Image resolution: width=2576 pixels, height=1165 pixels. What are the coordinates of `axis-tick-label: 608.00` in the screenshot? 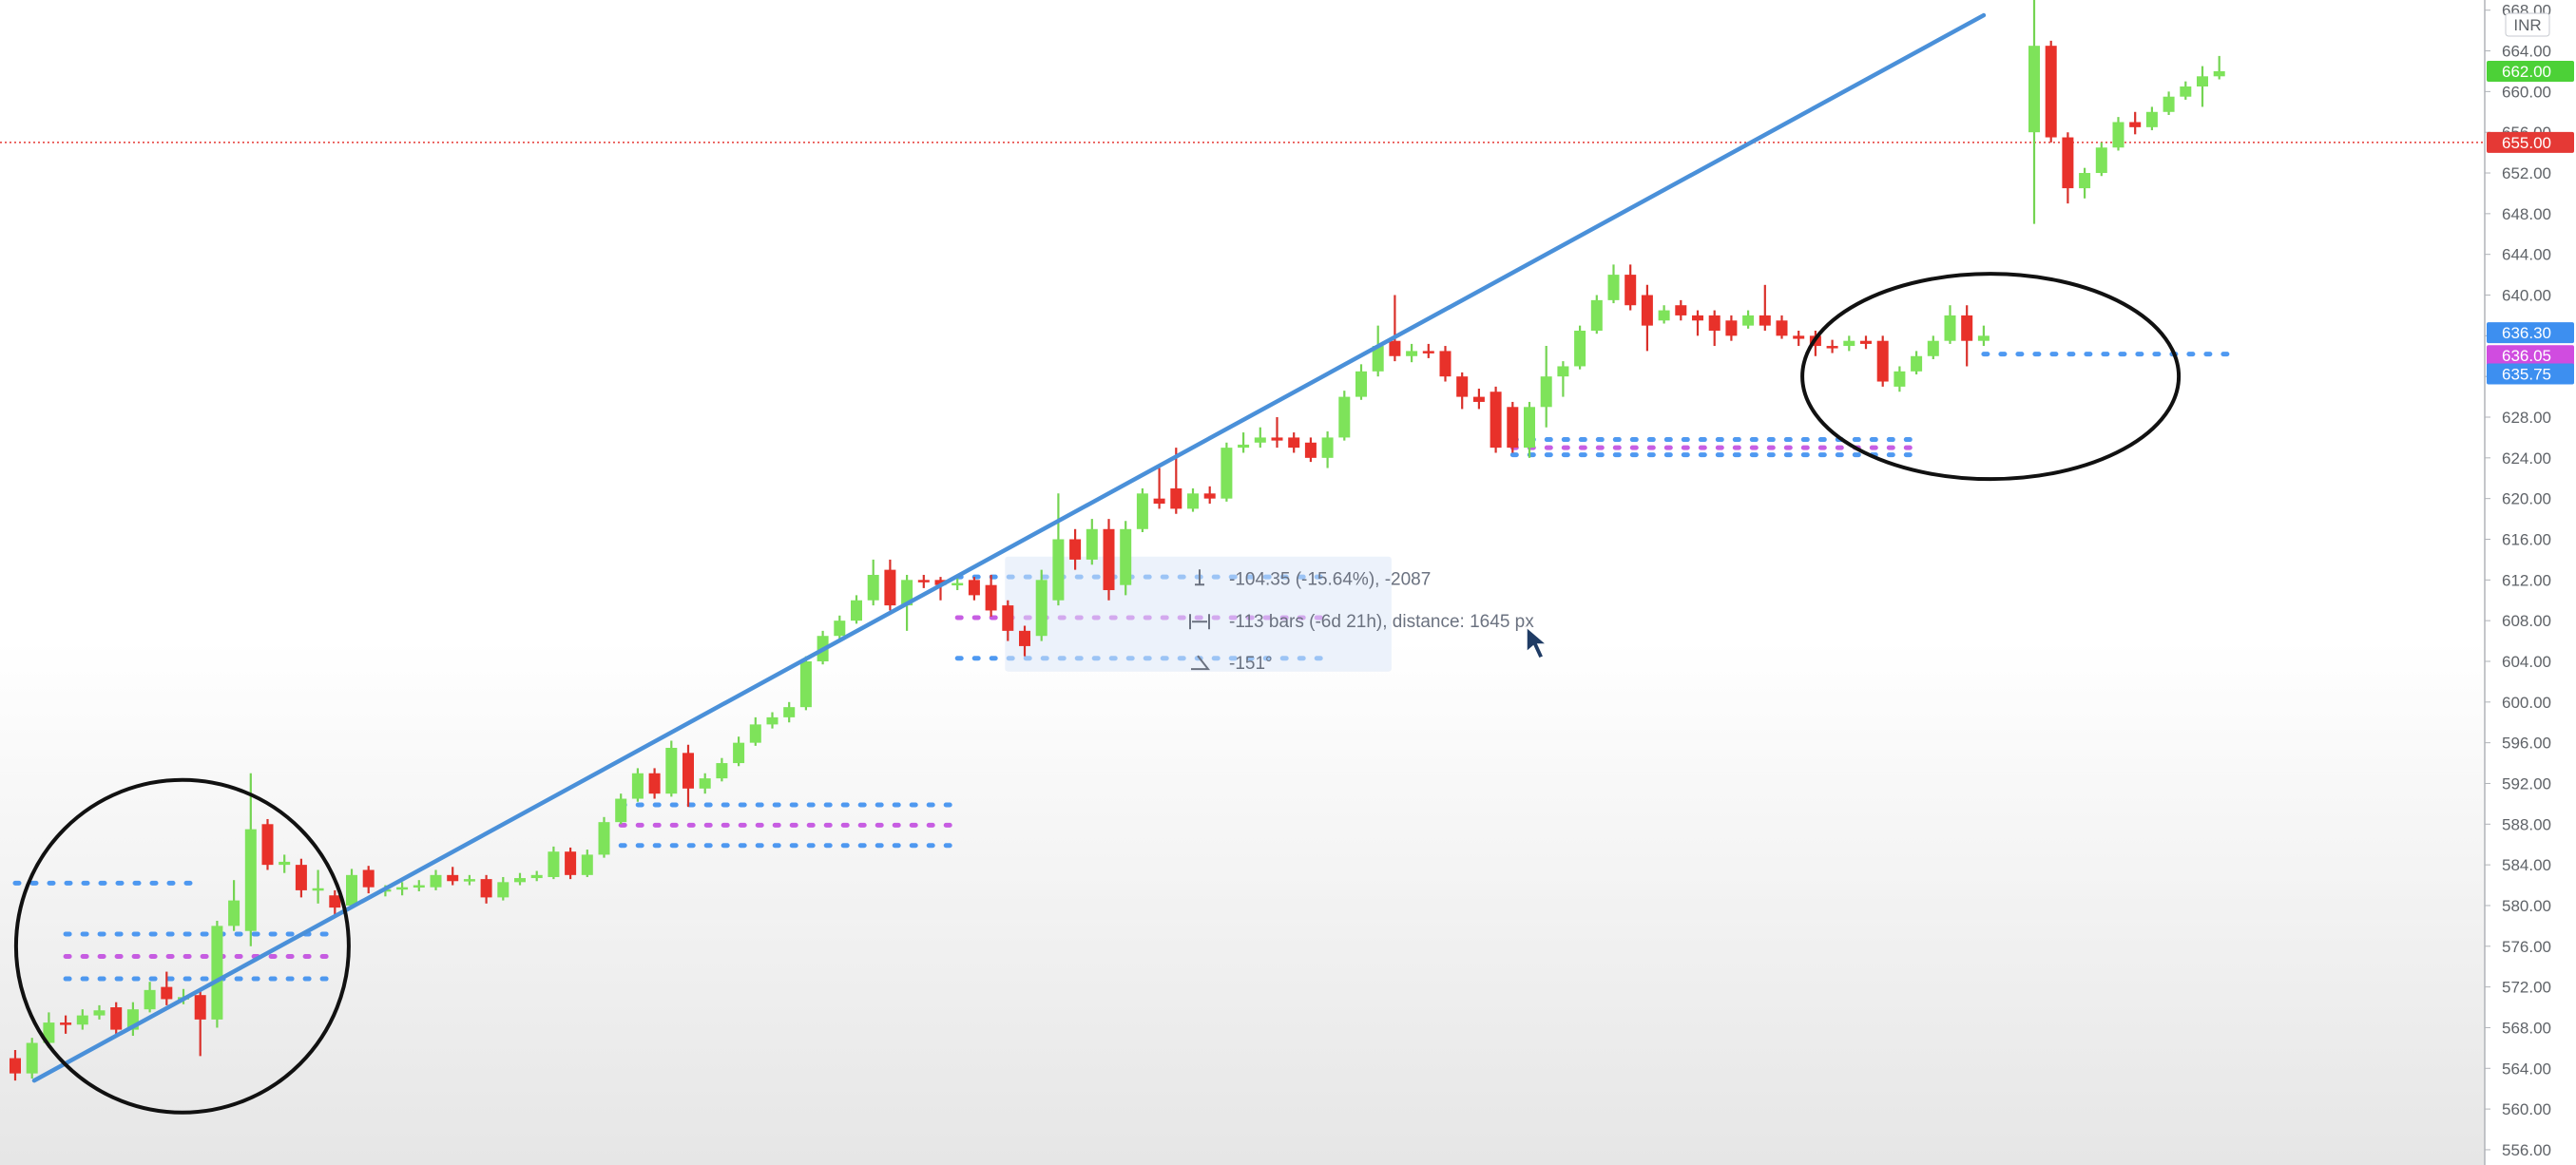 It's located at (2526, 621).